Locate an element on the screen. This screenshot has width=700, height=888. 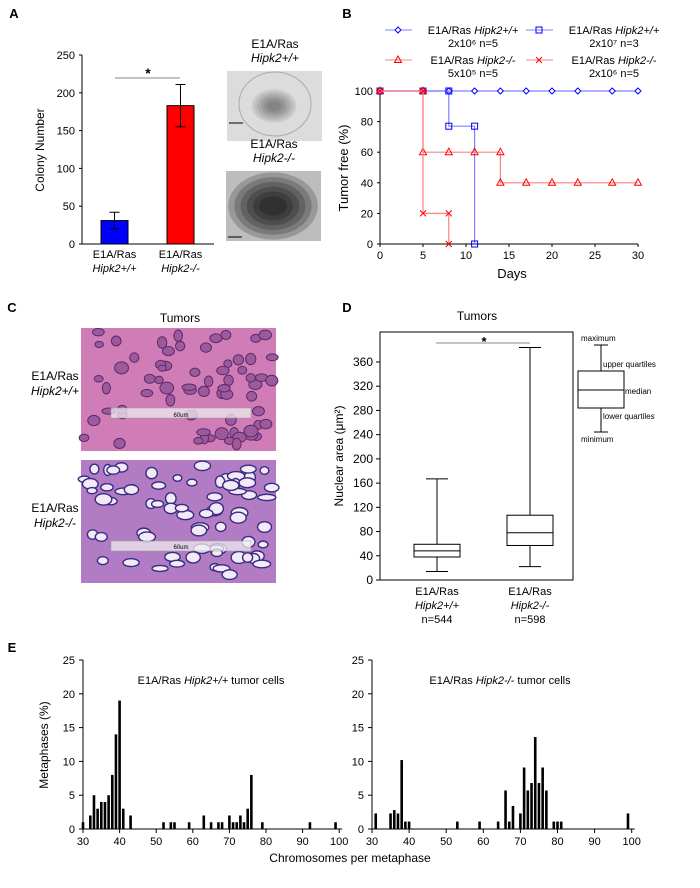
y-tick-label: 10 is located at coordinates (358, 762).